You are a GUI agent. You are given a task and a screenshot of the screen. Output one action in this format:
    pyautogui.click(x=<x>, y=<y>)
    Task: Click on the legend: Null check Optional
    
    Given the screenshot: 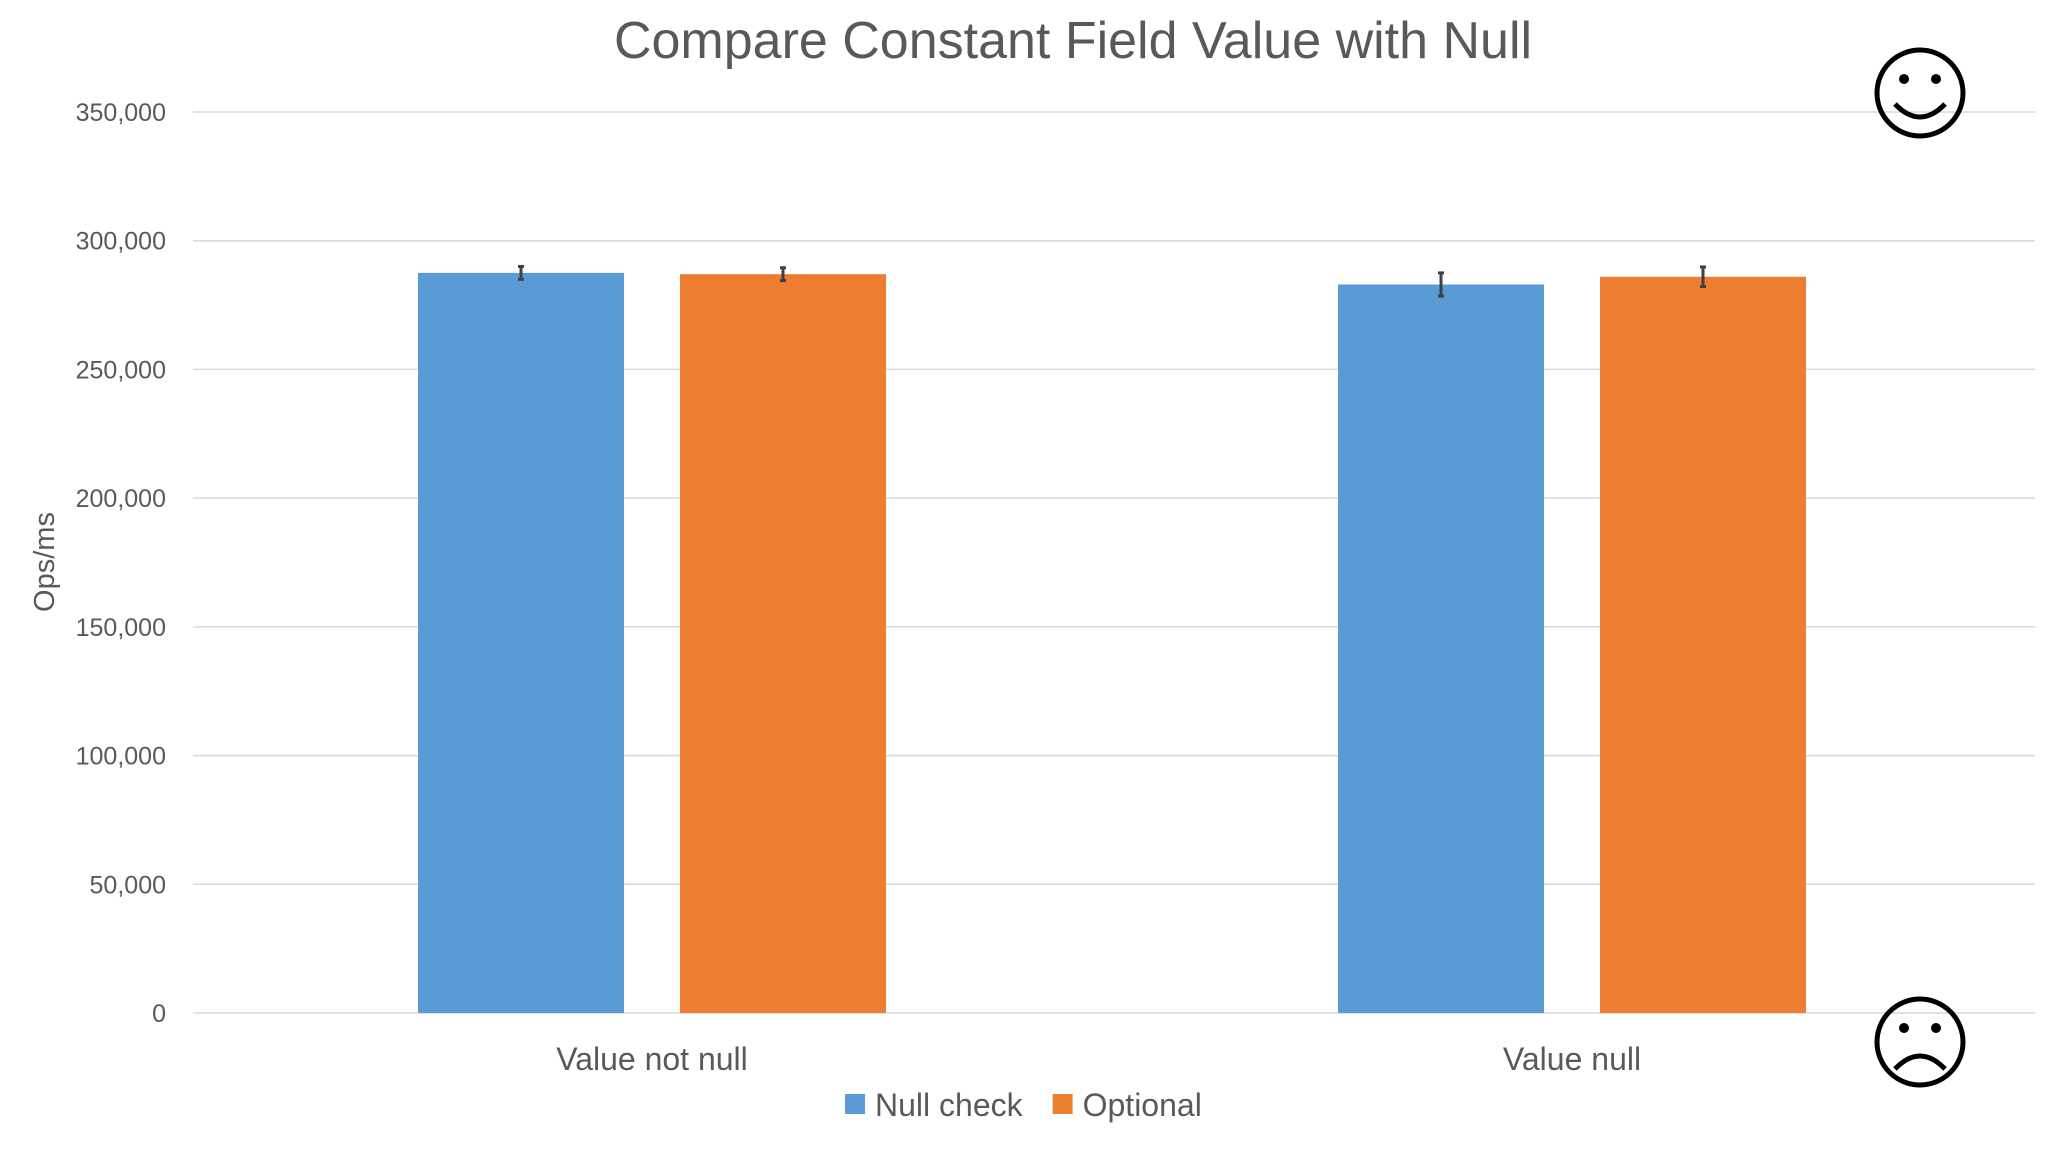 What is the action you would take?
    pyautogui.click(x=1023, y=1105)
    